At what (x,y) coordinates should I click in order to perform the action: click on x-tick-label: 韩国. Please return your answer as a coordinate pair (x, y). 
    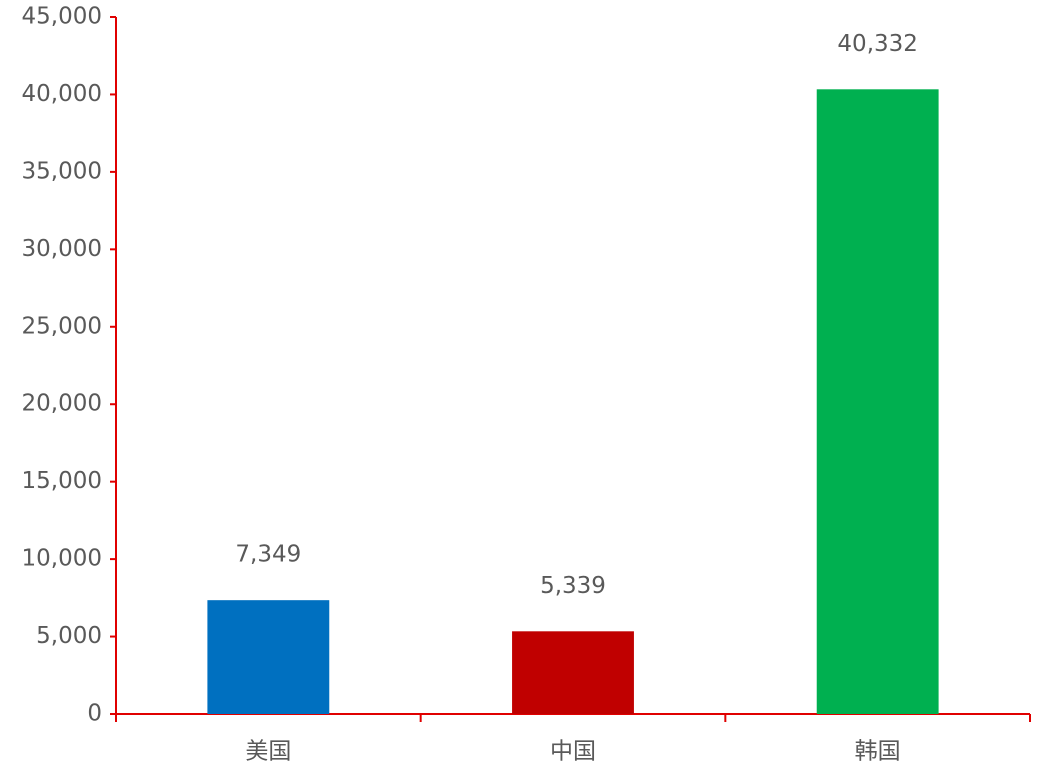
    Looking at the image, I should click on (878, 752).